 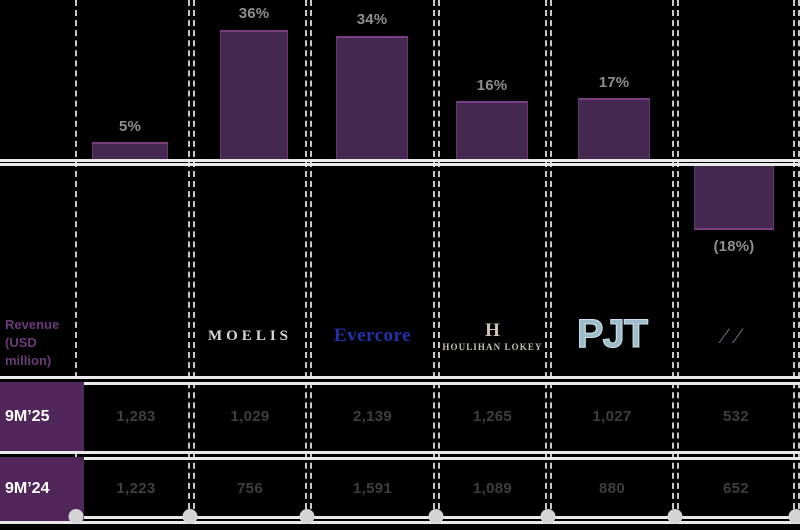 I want to click on moelis-logo: MOELIS, so click(x=249, y=335).